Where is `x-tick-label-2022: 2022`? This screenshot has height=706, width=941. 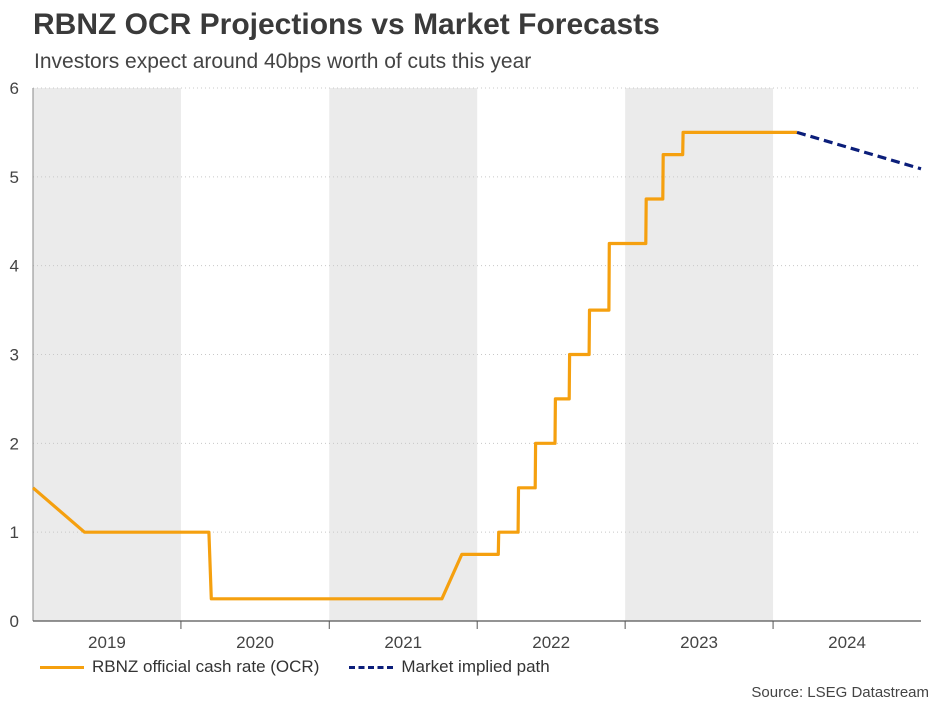 x-tick-label-2022: 2022 is located at coordinates (551, 642).